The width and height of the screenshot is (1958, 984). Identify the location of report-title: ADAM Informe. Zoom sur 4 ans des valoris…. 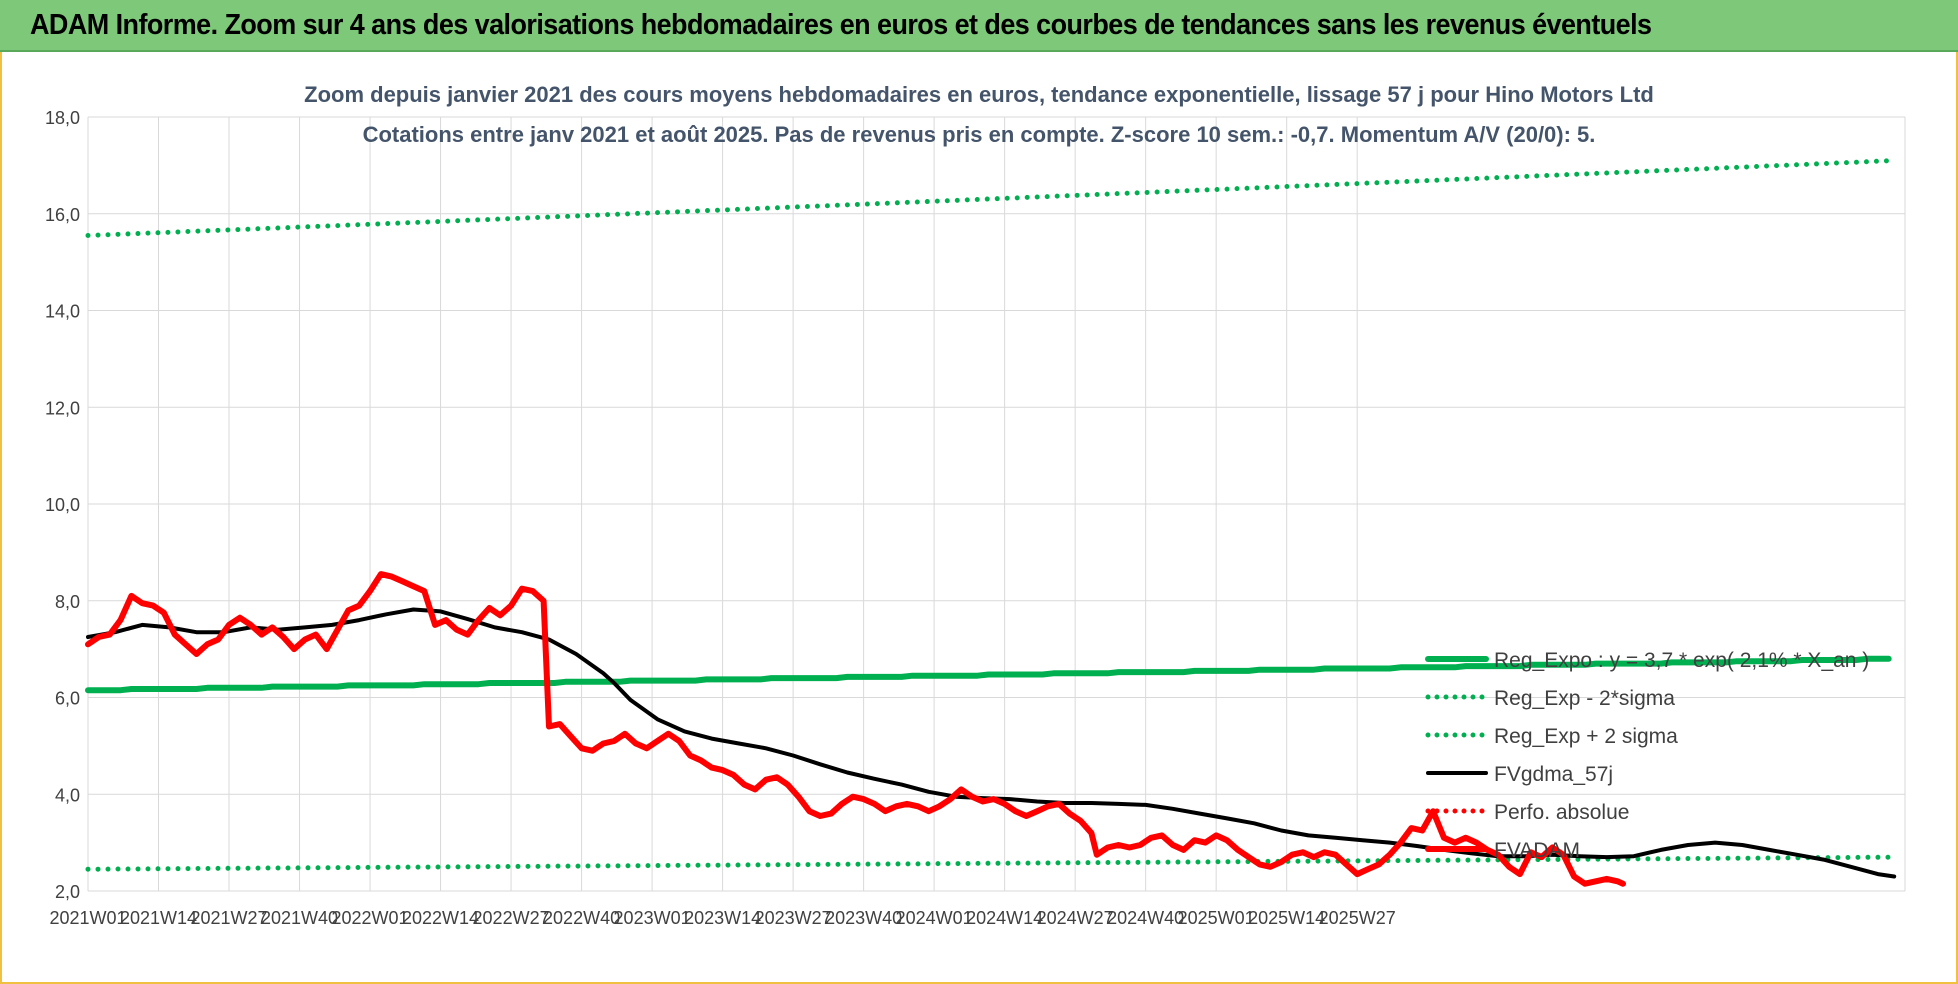
(841, 25).